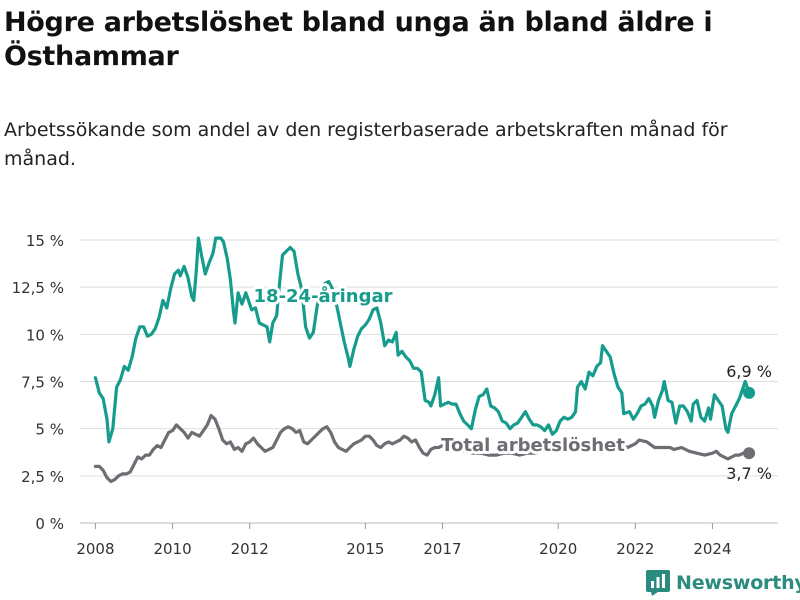 The image size is (800, 600). What do you see at coordinates (635, 549) in the screenshot?
I see `x-tick-label: 2022` at bounding box center [635, 549].